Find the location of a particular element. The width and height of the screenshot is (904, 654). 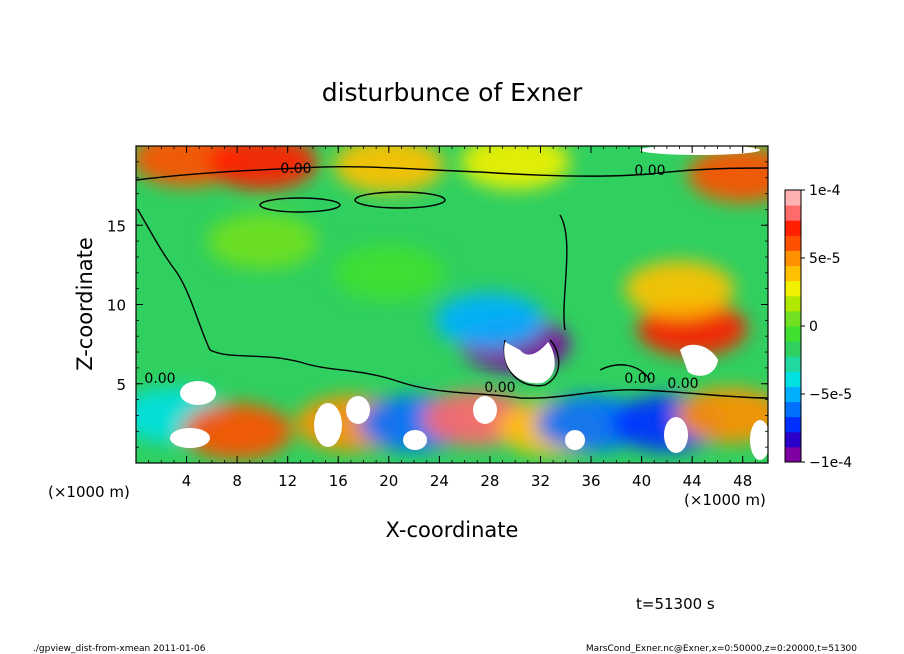

x-tick-label: 48 is located at coordinates (742, 481).